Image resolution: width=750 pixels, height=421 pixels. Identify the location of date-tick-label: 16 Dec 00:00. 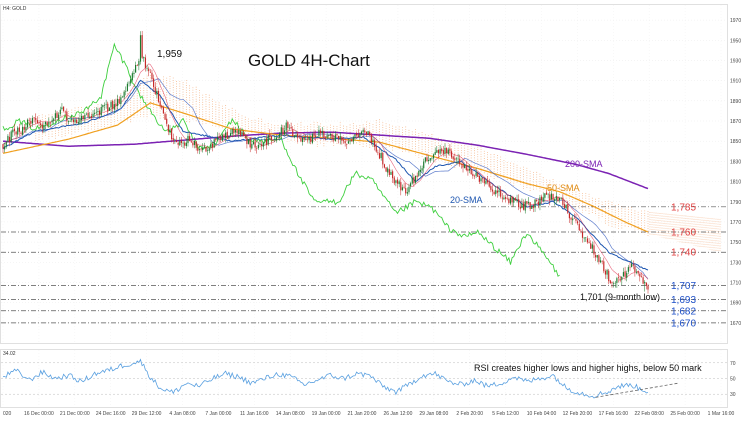
(39, 414).